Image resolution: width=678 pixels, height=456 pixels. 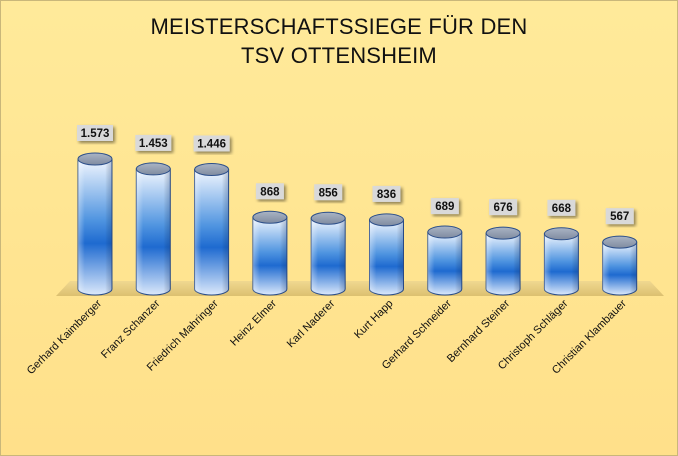 I want to click on data-label: 676, so click(x=503, y=207).